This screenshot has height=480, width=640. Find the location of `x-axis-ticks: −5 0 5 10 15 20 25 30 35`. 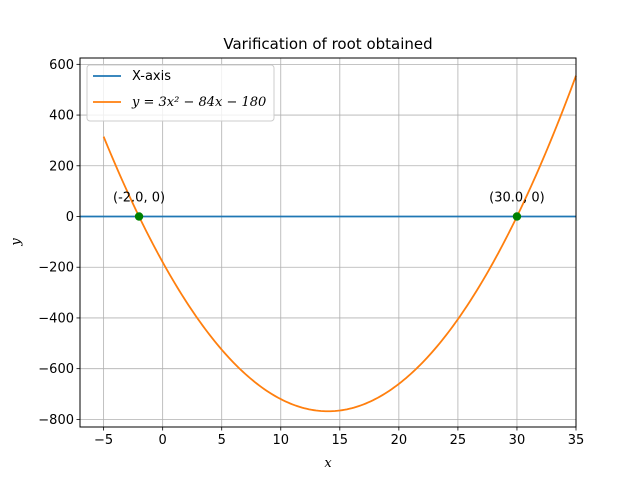

x-axis-ticks: −5 0 5 10 15 20 25 30 35 is located at coordinates (339, 437).